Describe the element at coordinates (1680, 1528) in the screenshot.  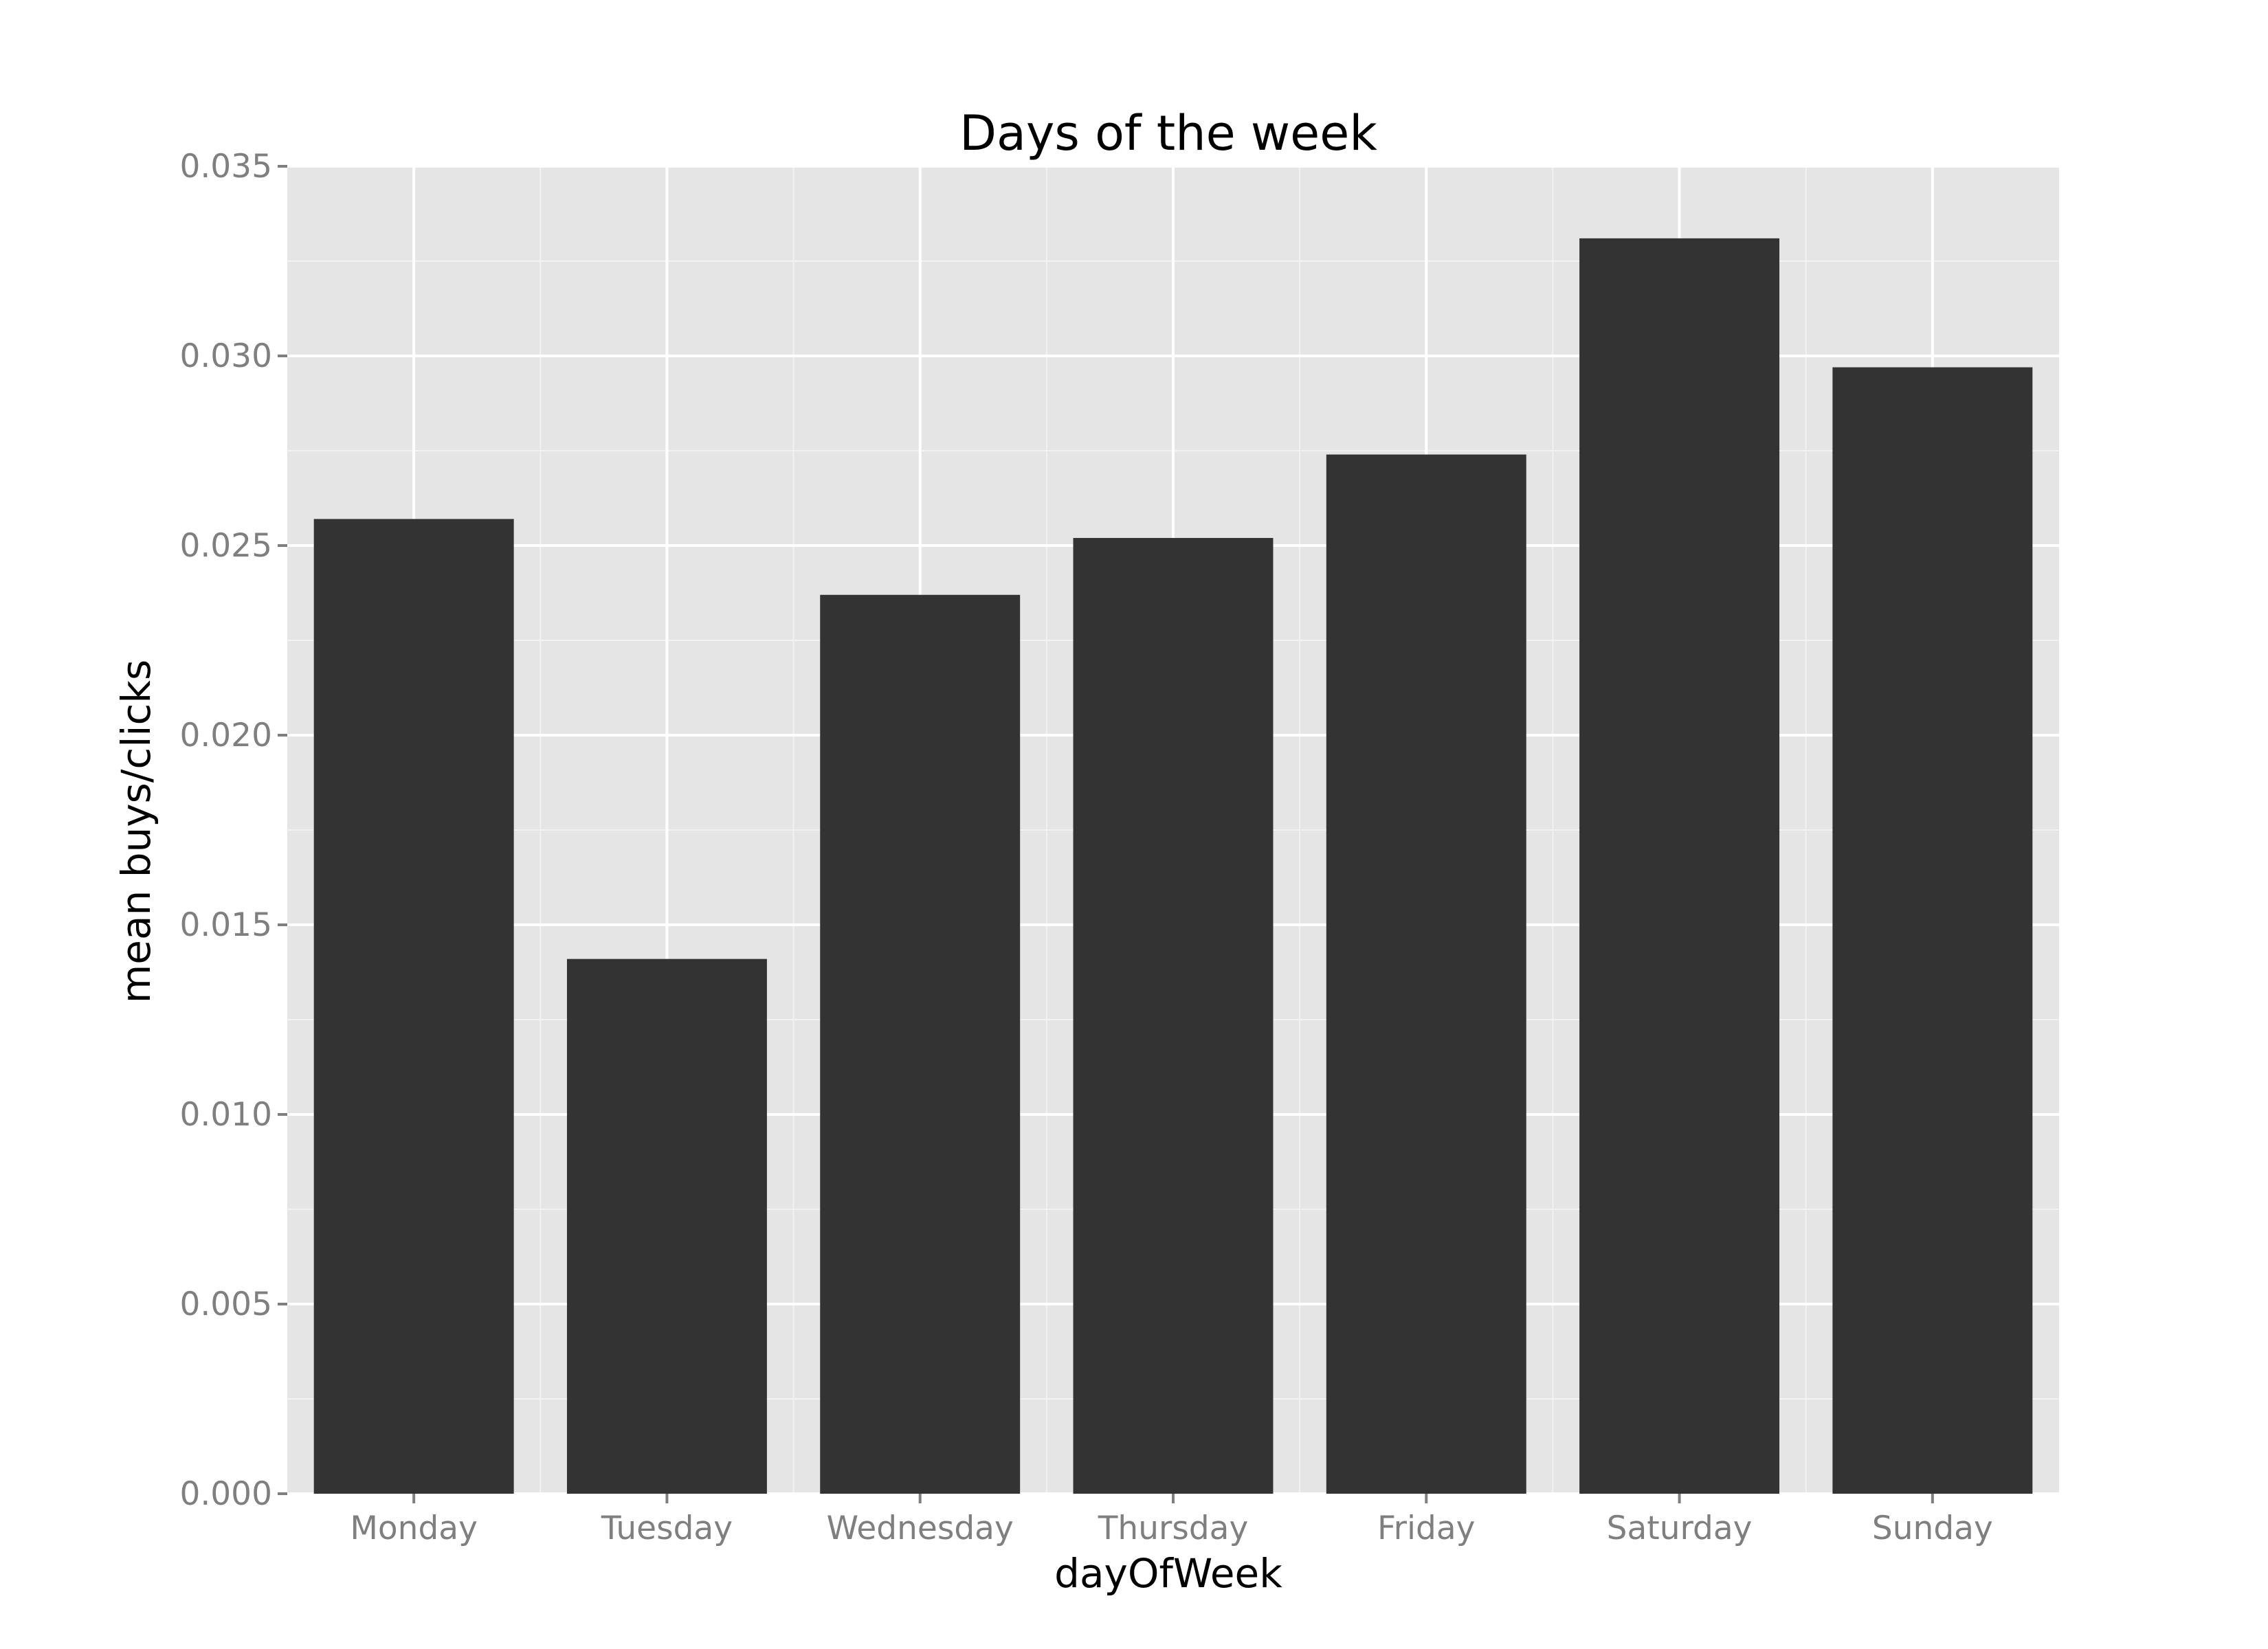
I see `x-tick-label: Saturday` at that location.